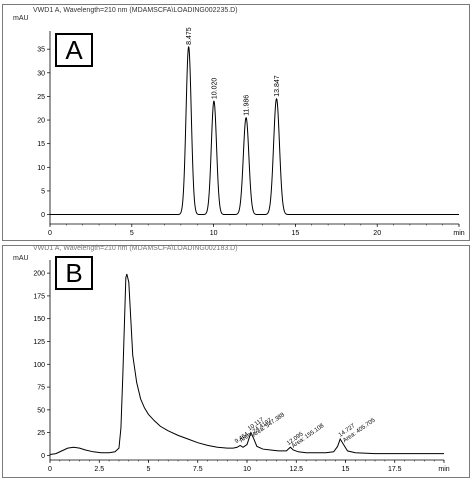 The height and width of the screenshot is (482, 474). What do you see at coordinates (149, 469) in the screenshot?
I see `panel-b-x-tick-label: 5` at bounding box center [149, 469].